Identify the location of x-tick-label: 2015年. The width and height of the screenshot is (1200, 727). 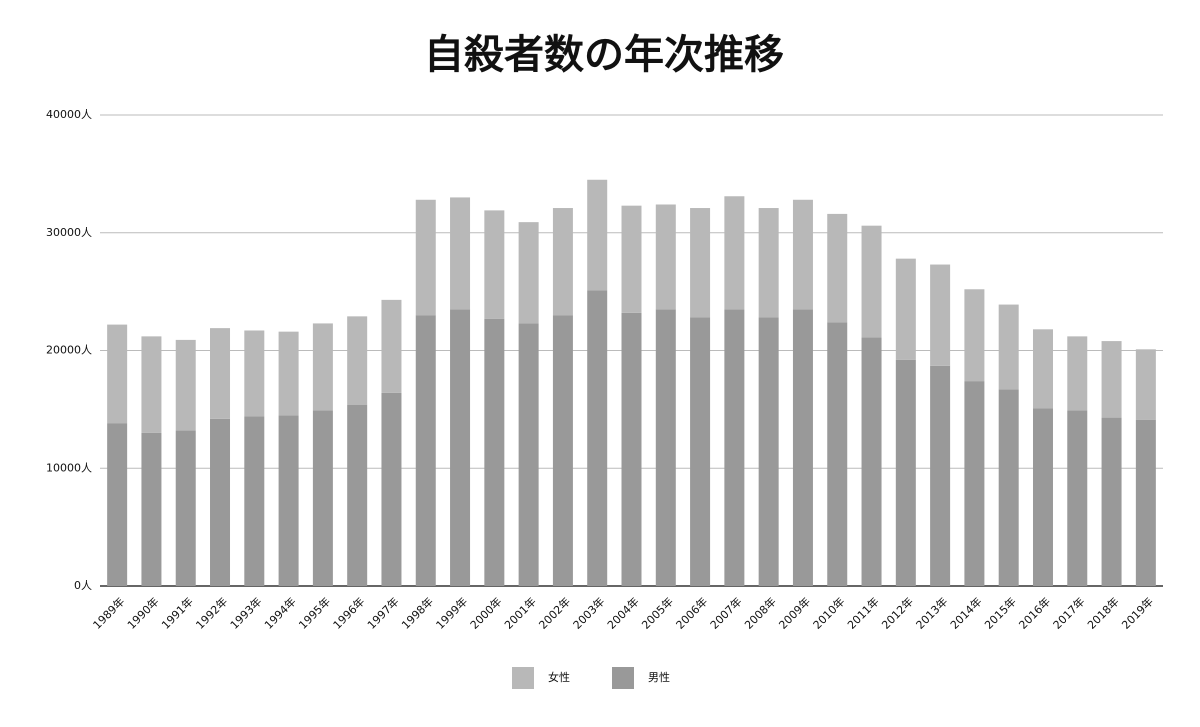
(999, 612).